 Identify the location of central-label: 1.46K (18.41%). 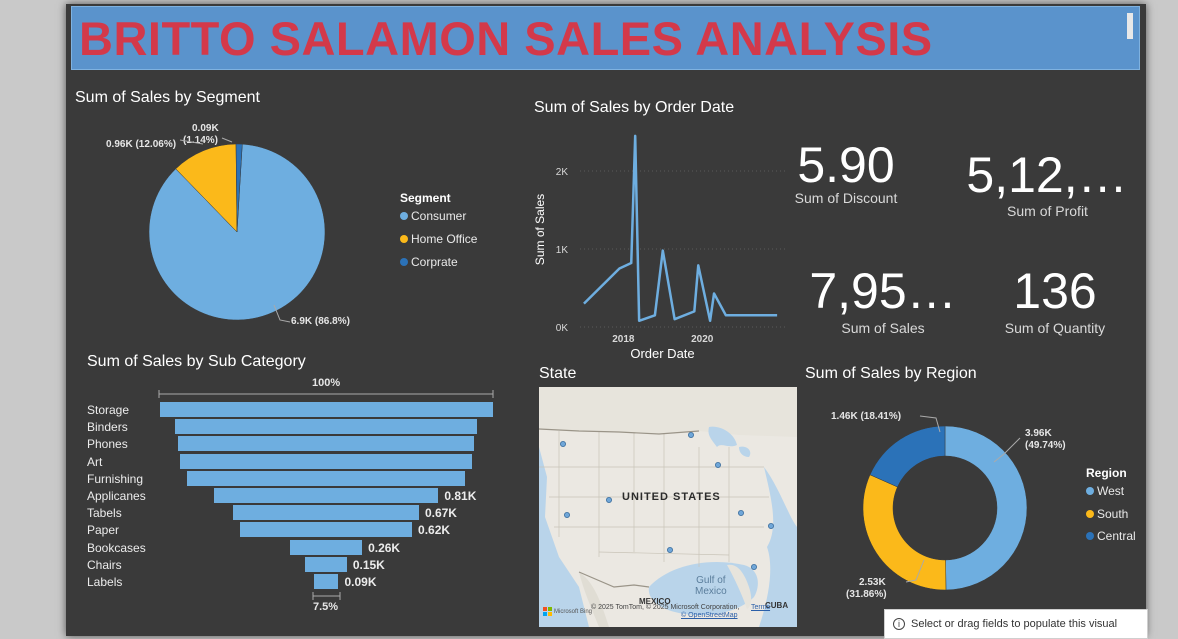
(866, 416).